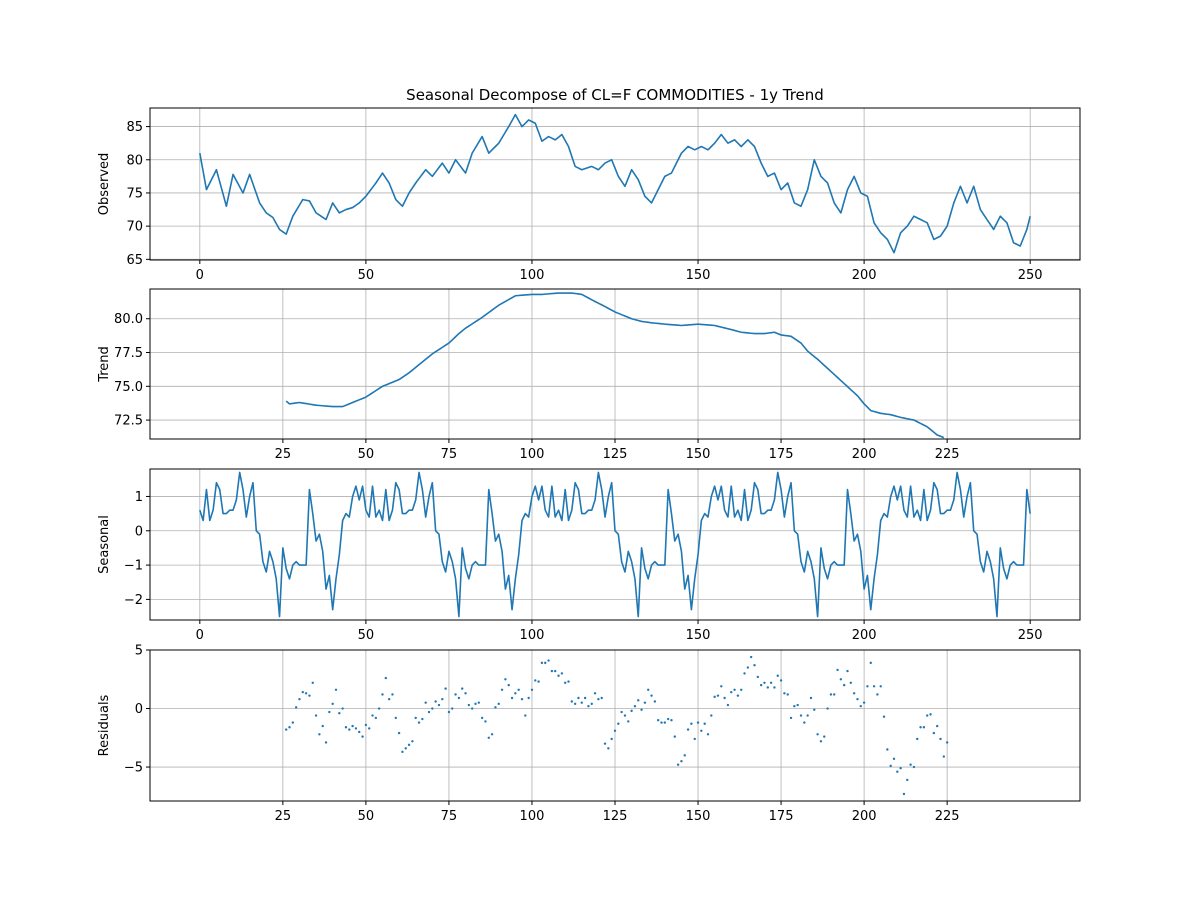 This screenshot has width=1200, height=900. What do you see at coordinates (698, 454) in the screenshot?
I see `trend-xtick-label: 150` at bounding box center [698, 454].